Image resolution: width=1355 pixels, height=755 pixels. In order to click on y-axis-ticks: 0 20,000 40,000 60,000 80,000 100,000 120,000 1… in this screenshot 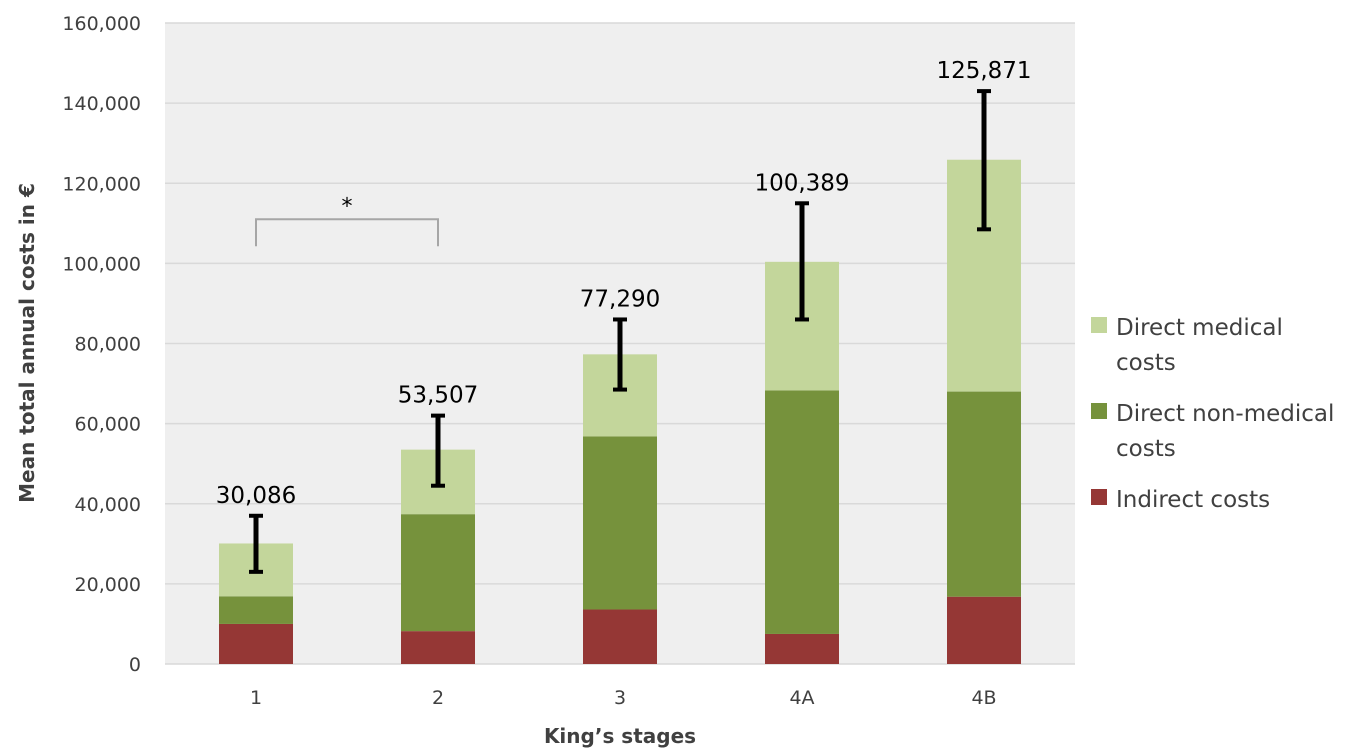, I will do `click(101, 344)`.